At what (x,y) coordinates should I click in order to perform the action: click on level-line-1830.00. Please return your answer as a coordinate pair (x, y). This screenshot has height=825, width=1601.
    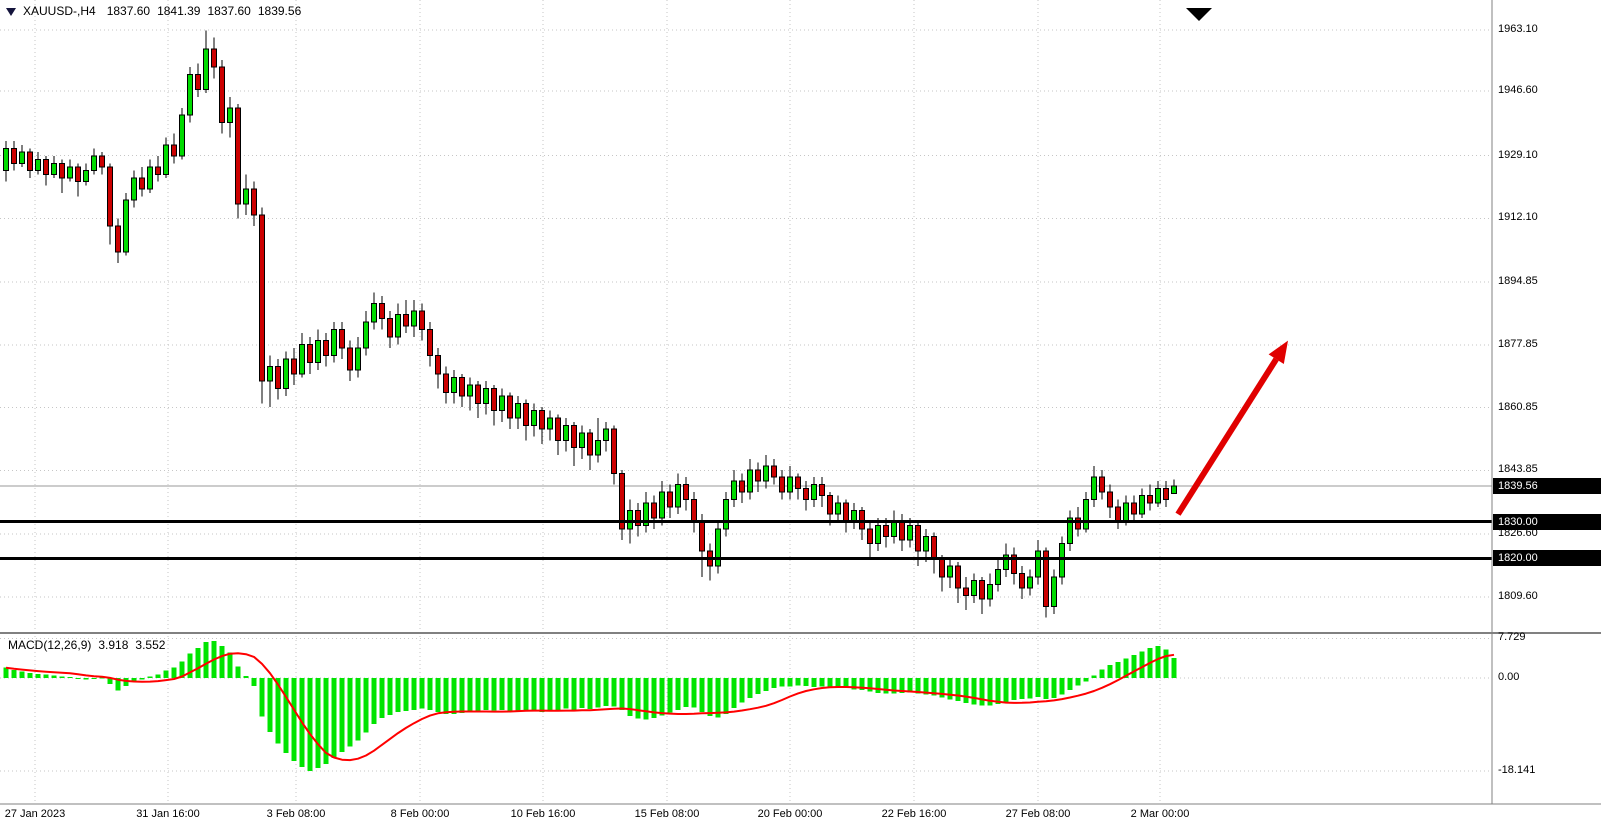
    Looking at the image, I should click on (746, 522).